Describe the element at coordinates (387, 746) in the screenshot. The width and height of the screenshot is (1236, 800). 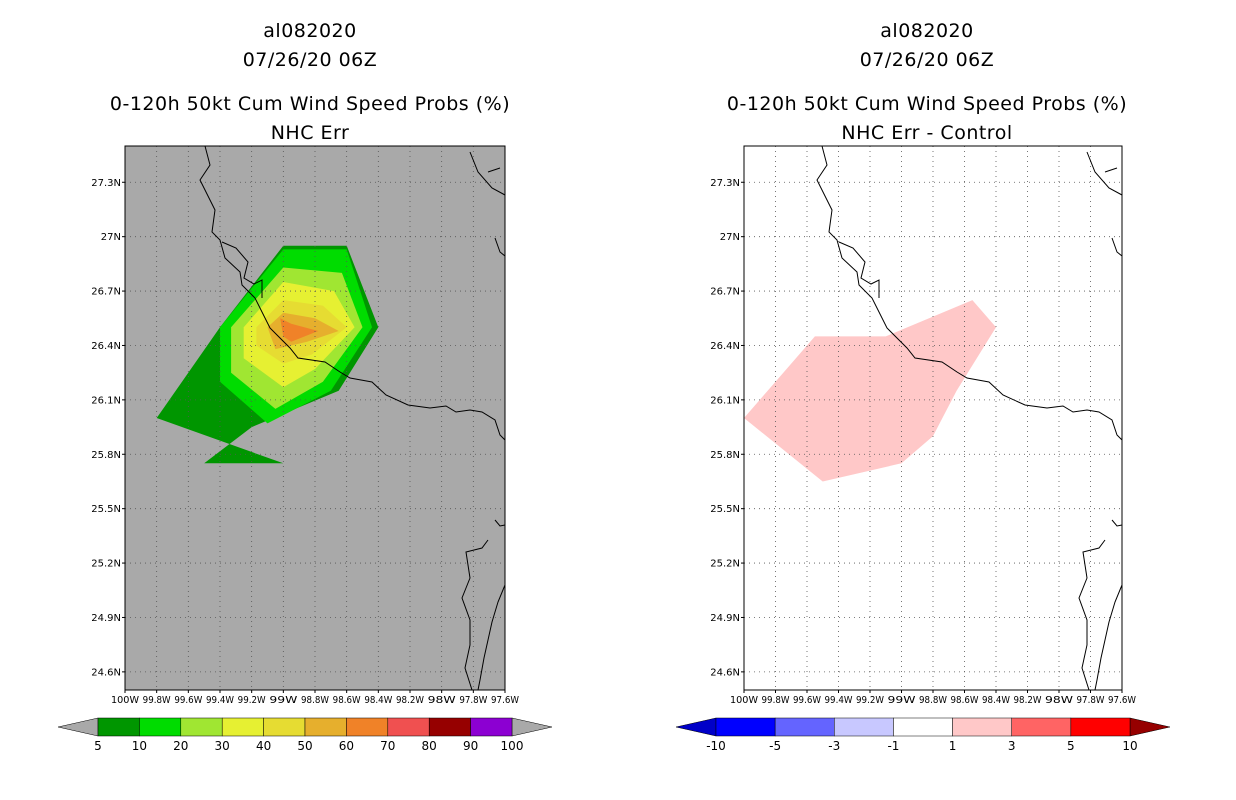
I see `colorbar-label: 70` at that location.